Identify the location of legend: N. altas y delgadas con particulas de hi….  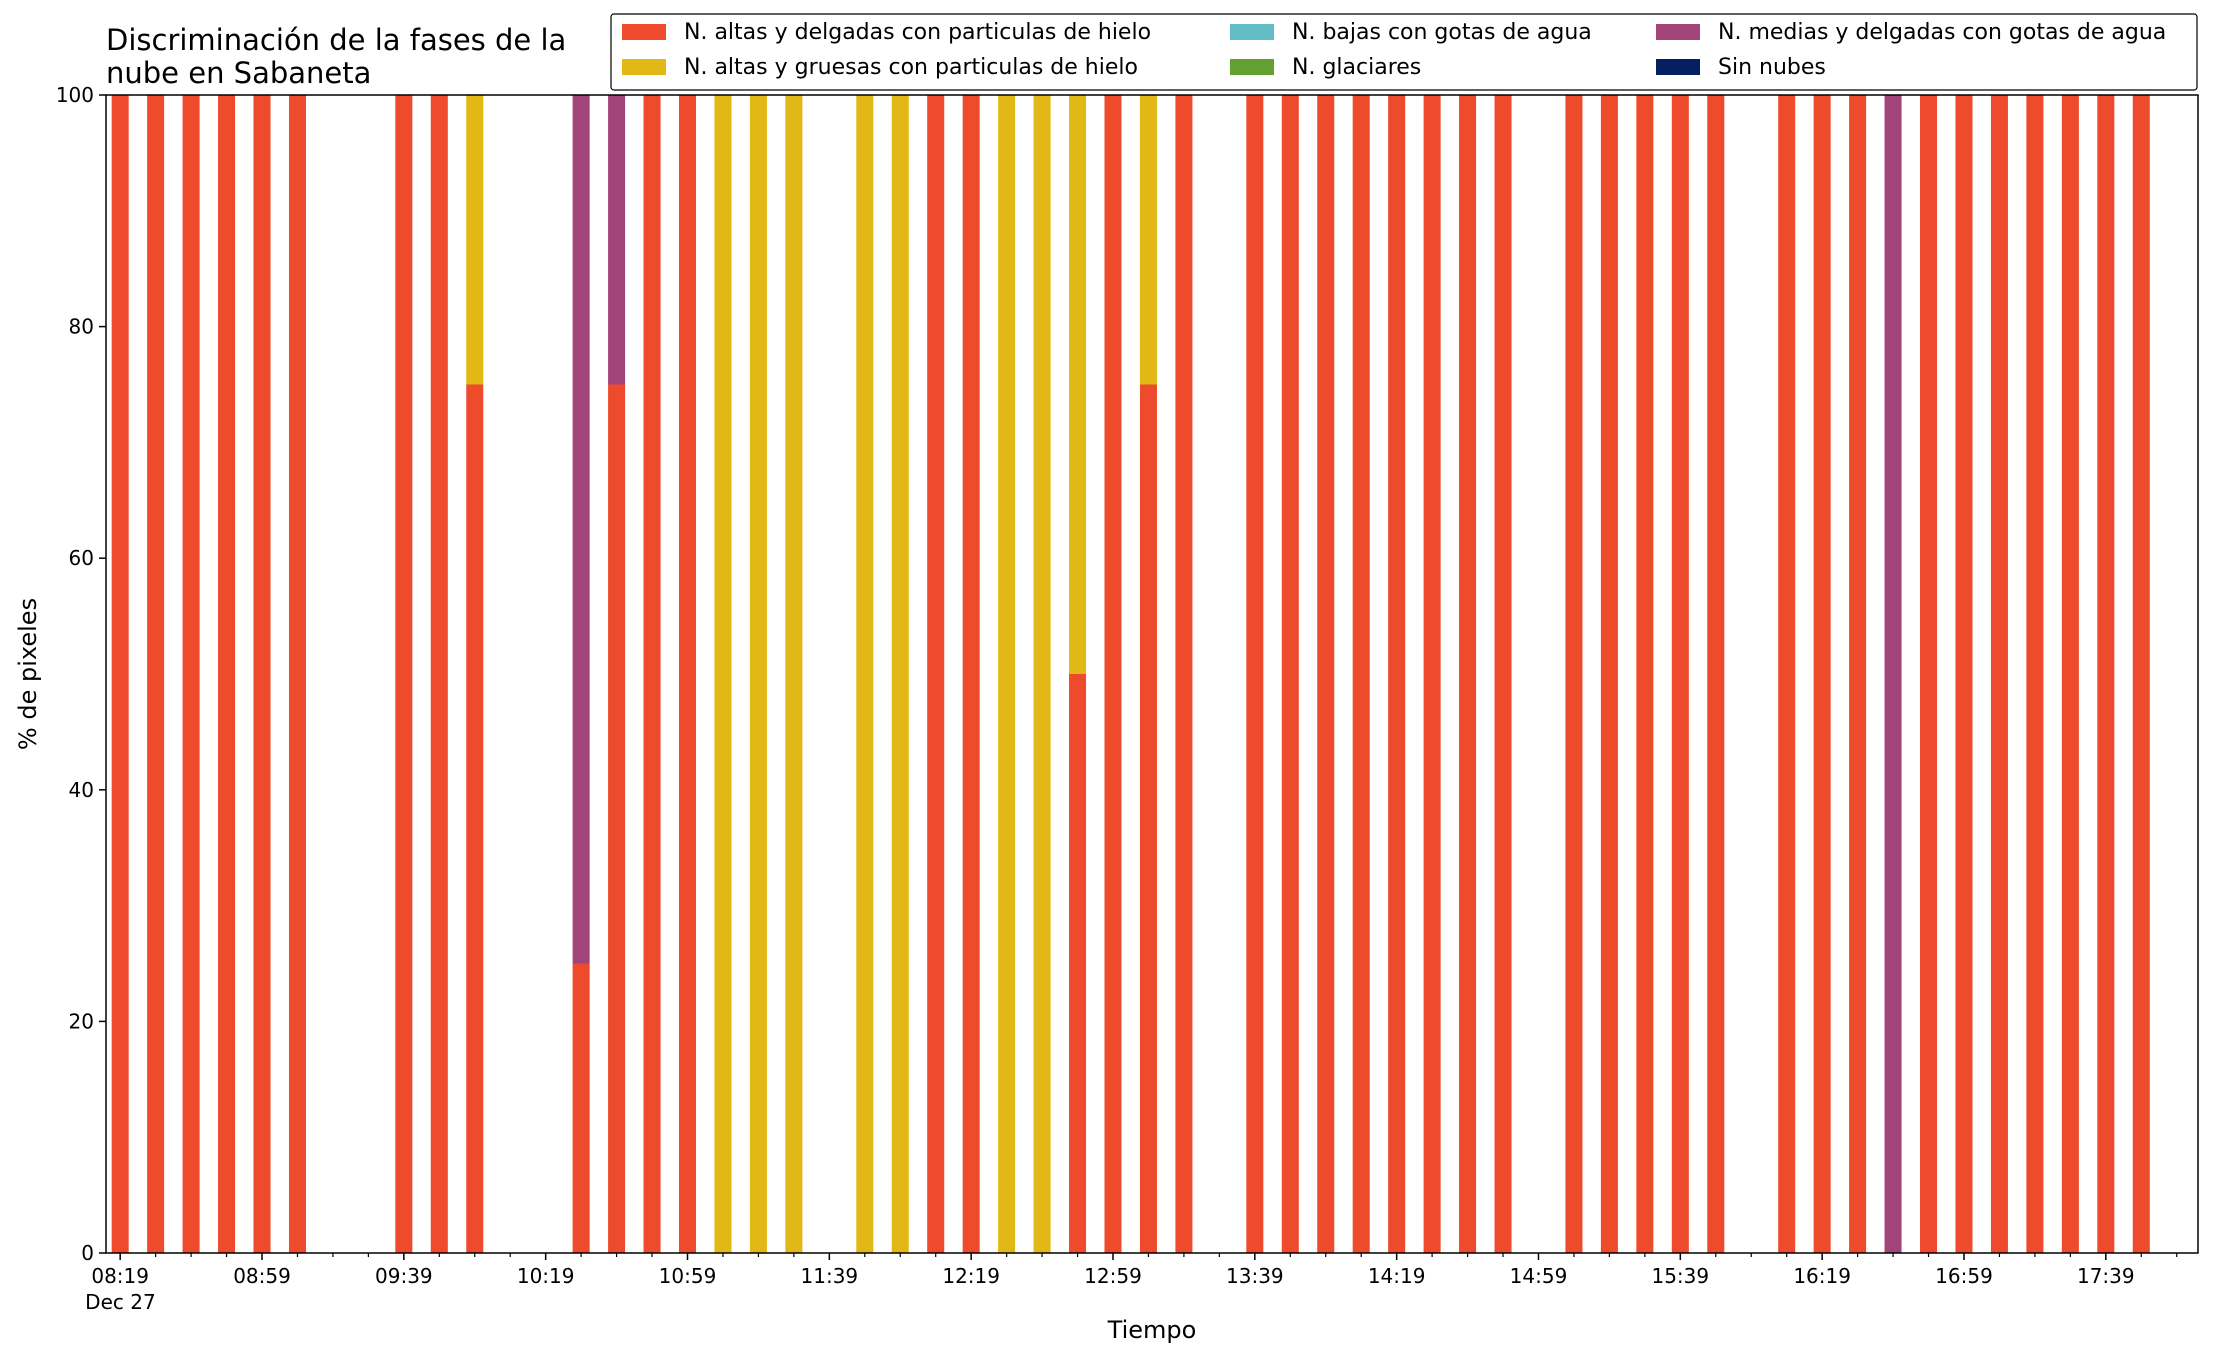
(1404, 52).